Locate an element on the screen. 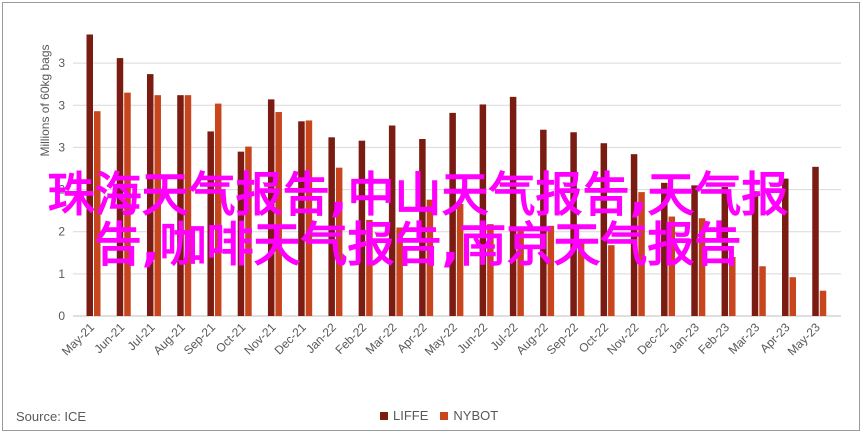  legend-item-nybot: NYBOT is located at coordinates (469, 415).